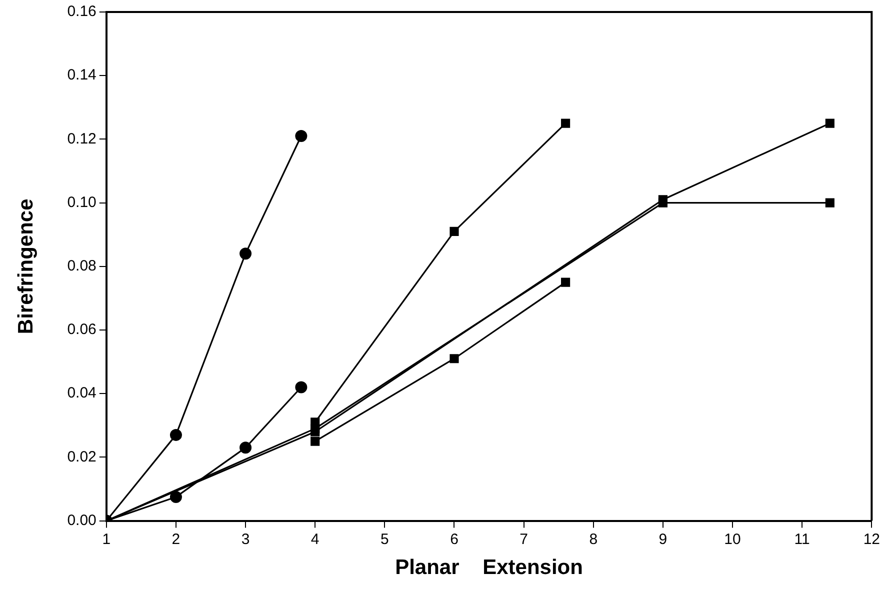 The image size is (883, 591). Describe the element at coordinates (26, 266) in the screenshot. I see `y-axis-title: Birefringence` at that location.